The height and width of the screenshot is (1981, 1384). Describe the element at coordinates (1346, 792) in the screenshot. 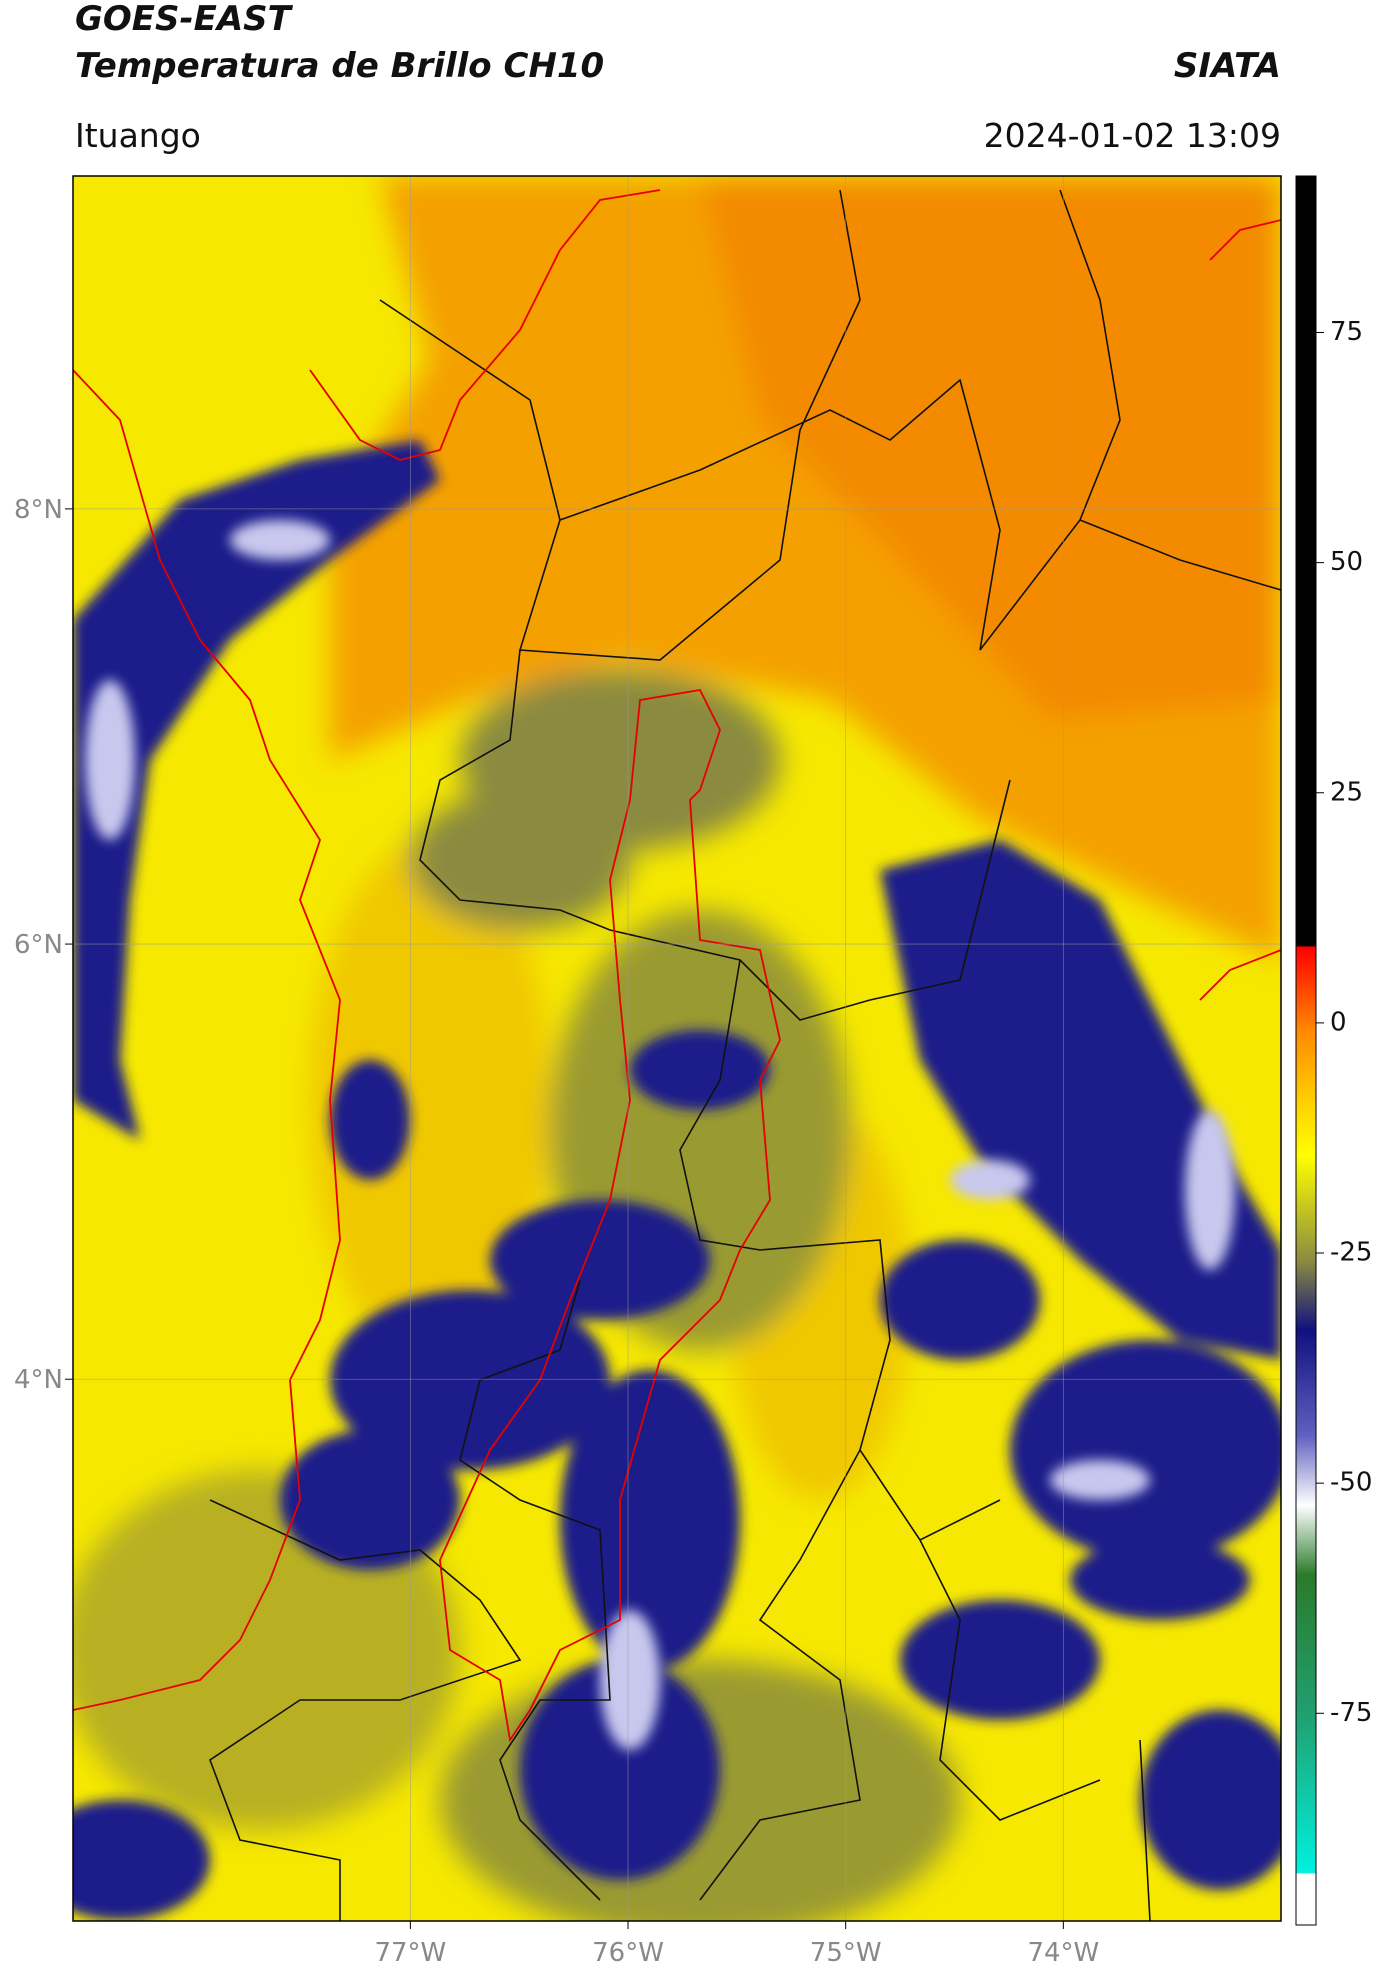

I see `colorbar-tick-label: 25` at that location.